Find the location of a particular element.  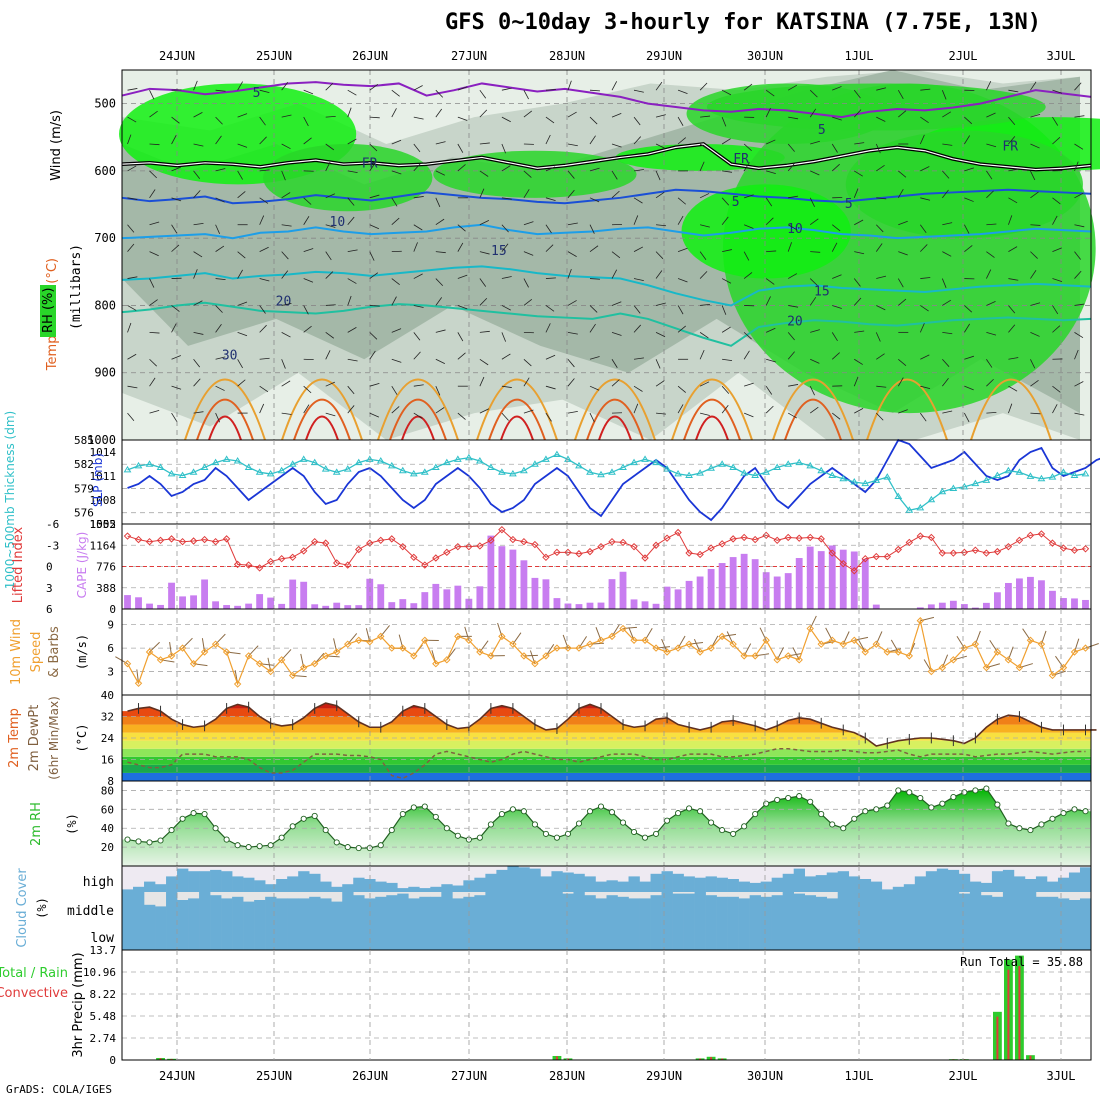

dewpt-axis-label: 2m DewPt is located at coordinates (34, 738).